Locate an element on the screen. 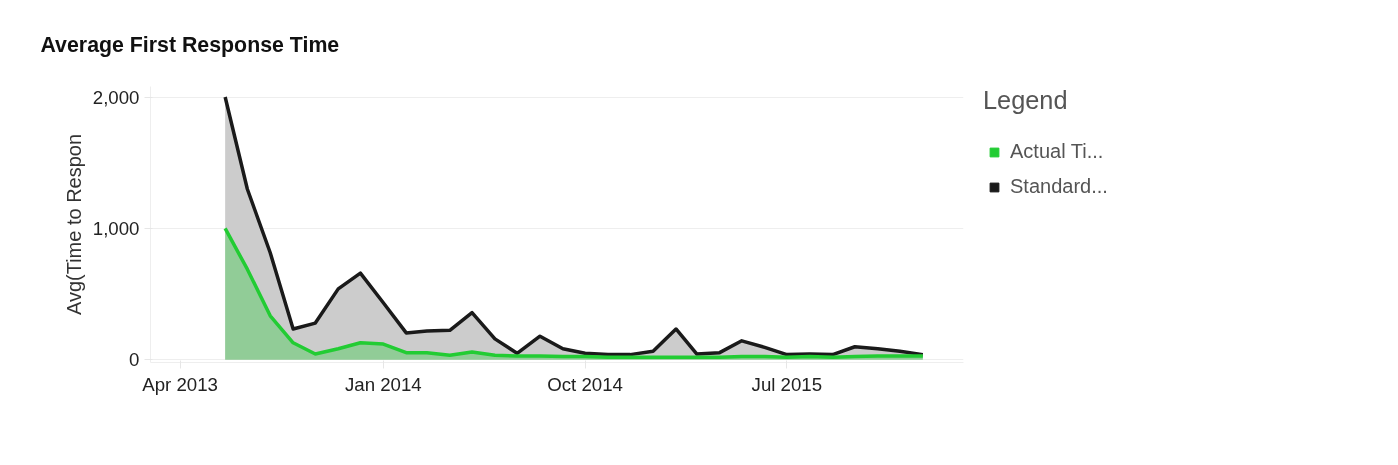 The width and height of the screenshot is (1398, 465). y-axis-title: Avg(Time to Respon is located at coordinates (73, 224).